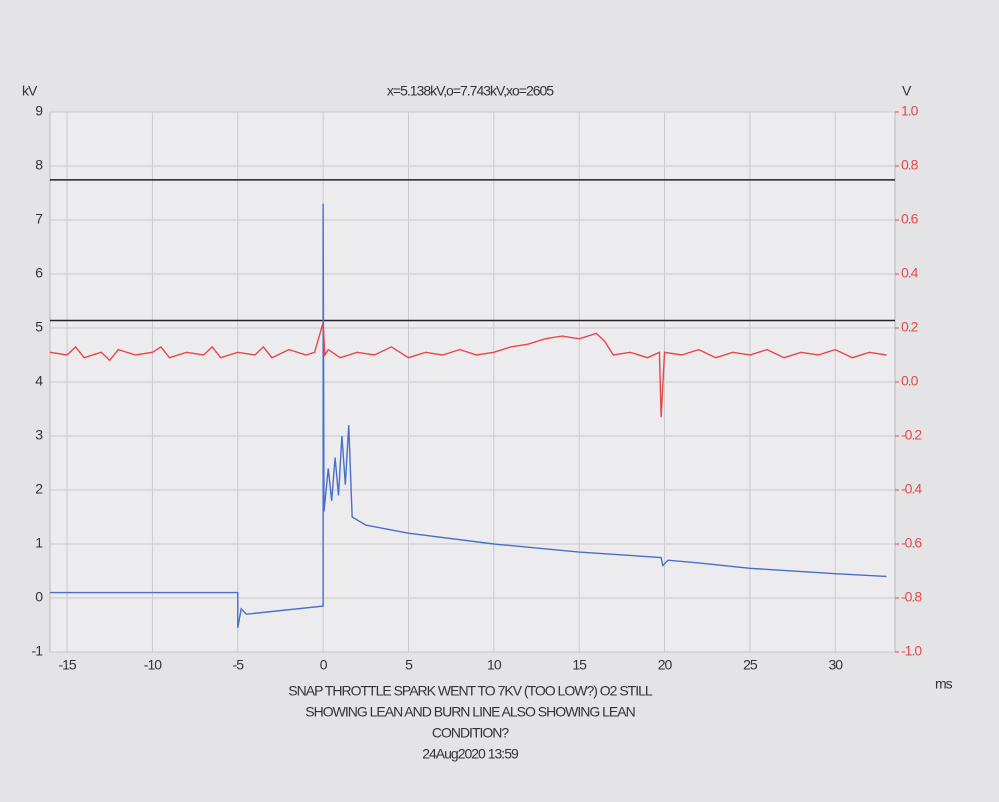 The width and height of the screenshot is (999, 802). Describe the element at coordinates (39, 381) in the screenshot. I see `y-tick-label: 4` at that location.